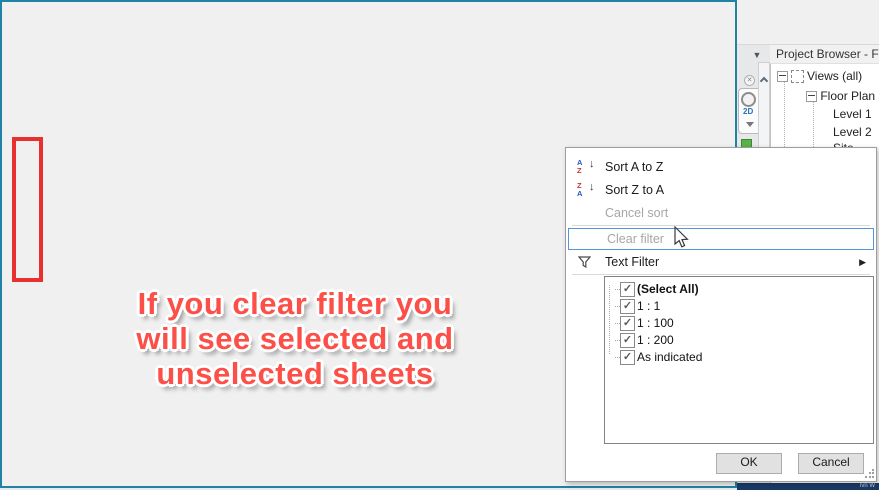  Describe the element at coordinates (609, 319) in the screenshot. I see `tree-guide-line` at that location.